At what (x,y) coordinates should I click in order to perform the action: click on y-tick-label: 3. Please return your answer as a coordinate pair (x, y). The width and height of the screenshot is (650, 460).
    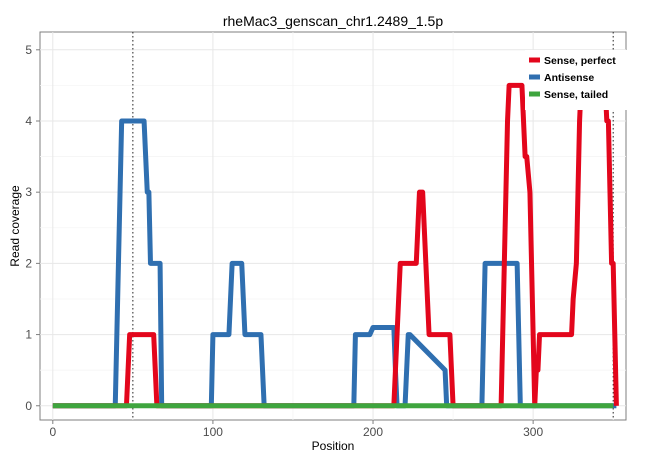
    Looking at the image, I should click on (28, 192).